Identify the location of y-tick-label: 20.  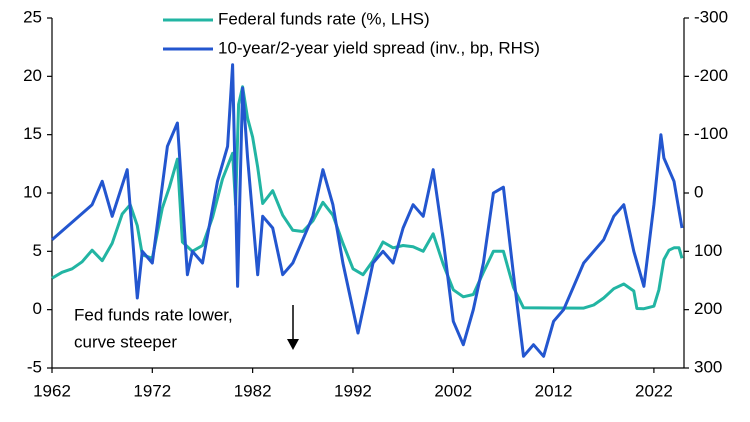
(32, 75).